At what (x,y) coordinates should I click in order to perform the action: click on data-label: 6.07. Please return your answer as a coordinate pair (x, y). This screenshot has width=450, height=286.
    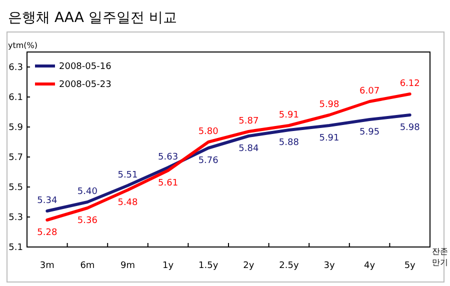
    Looking at the image, I should click on (370, 91).